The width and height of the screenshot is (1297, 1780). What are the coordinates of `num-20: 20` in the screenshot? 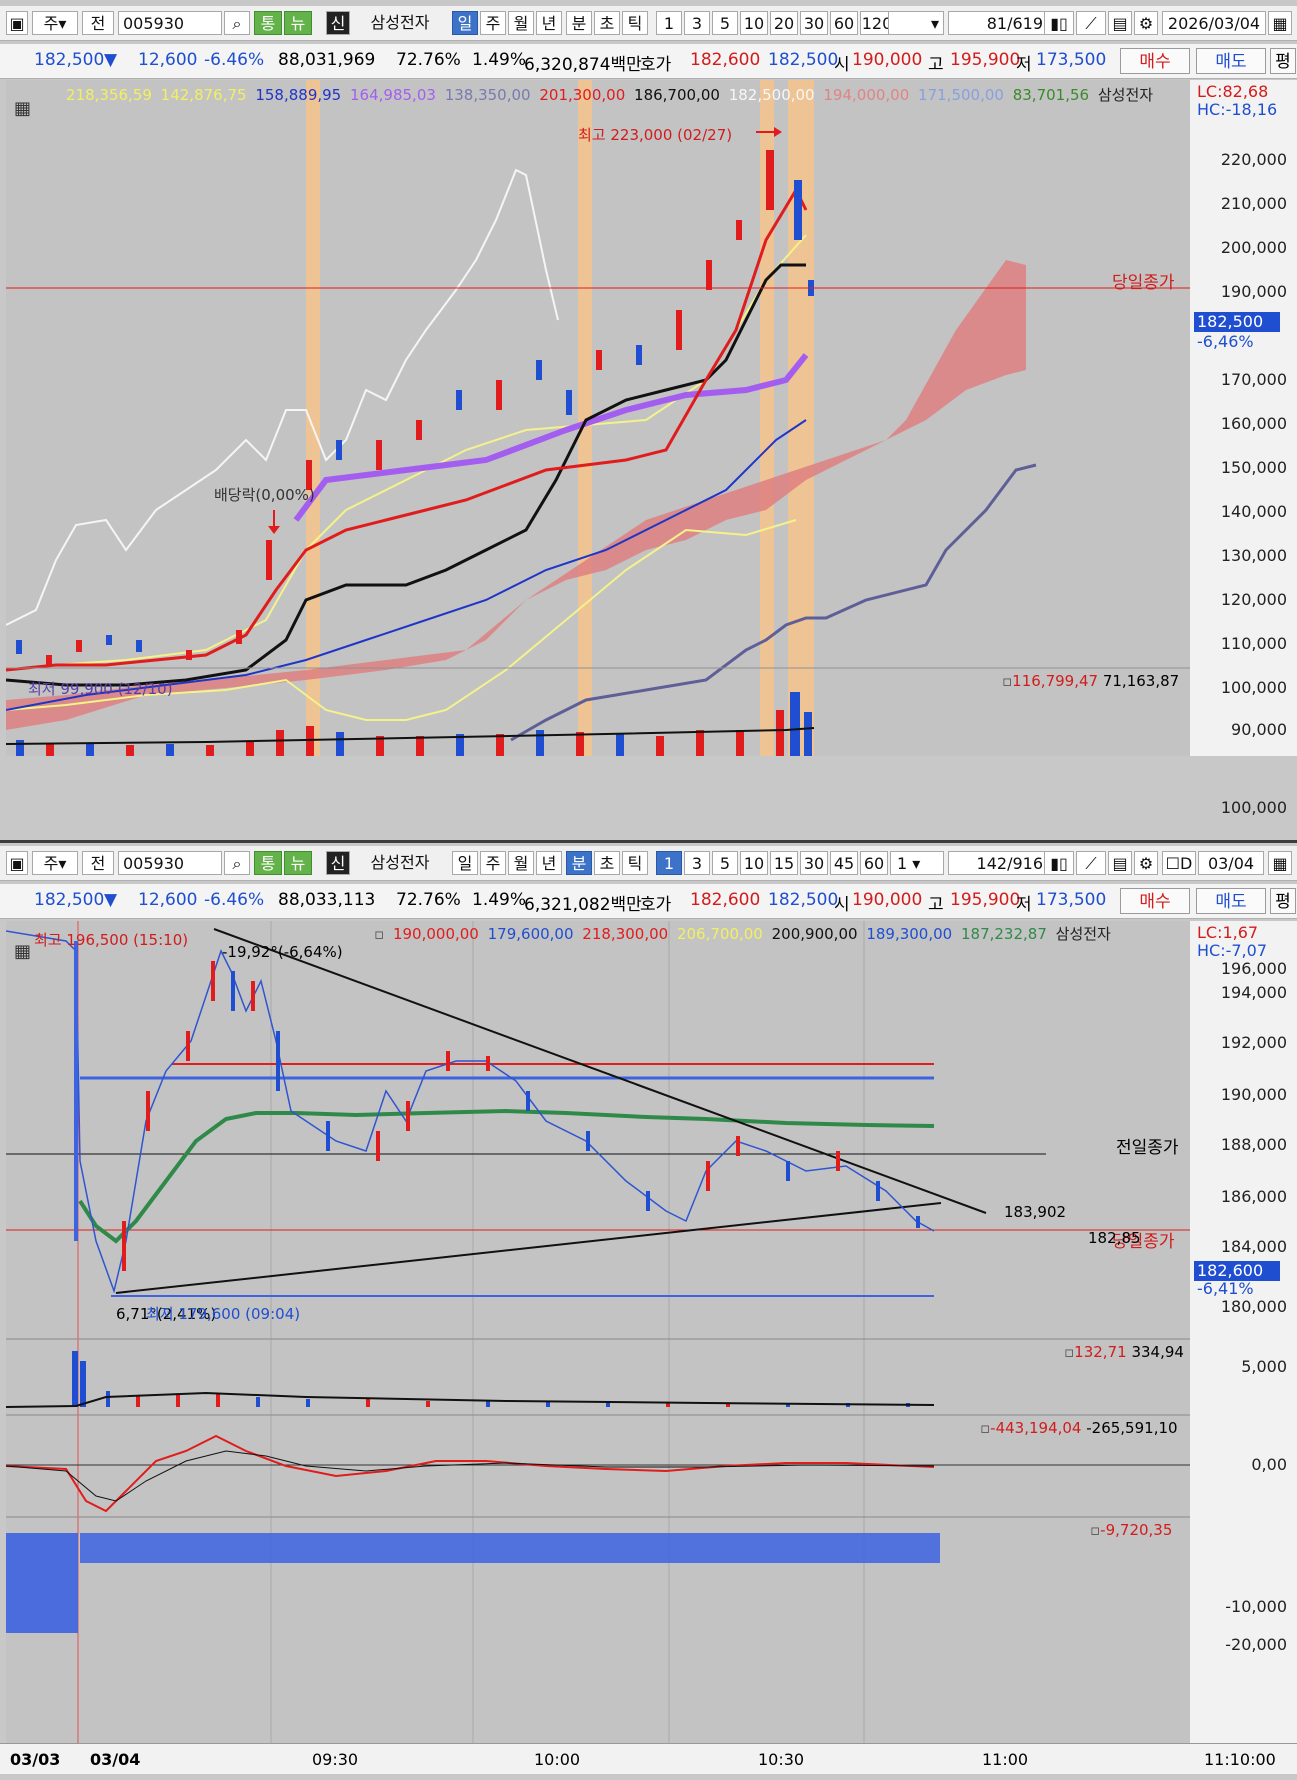 It's located at (784, 23).